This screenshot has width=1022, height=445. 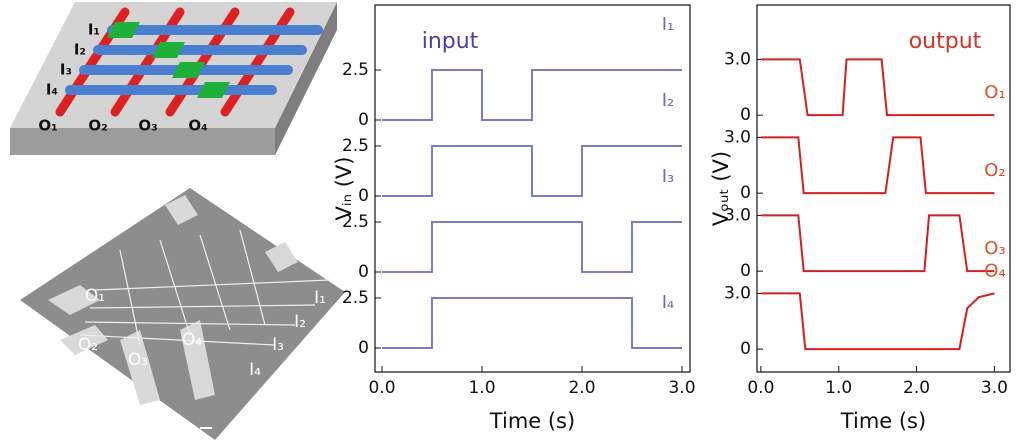 What do you see at coordinates (668, 302) in the screenshot?
I see `trace-label: I₄` at bounding box center [668, 302].